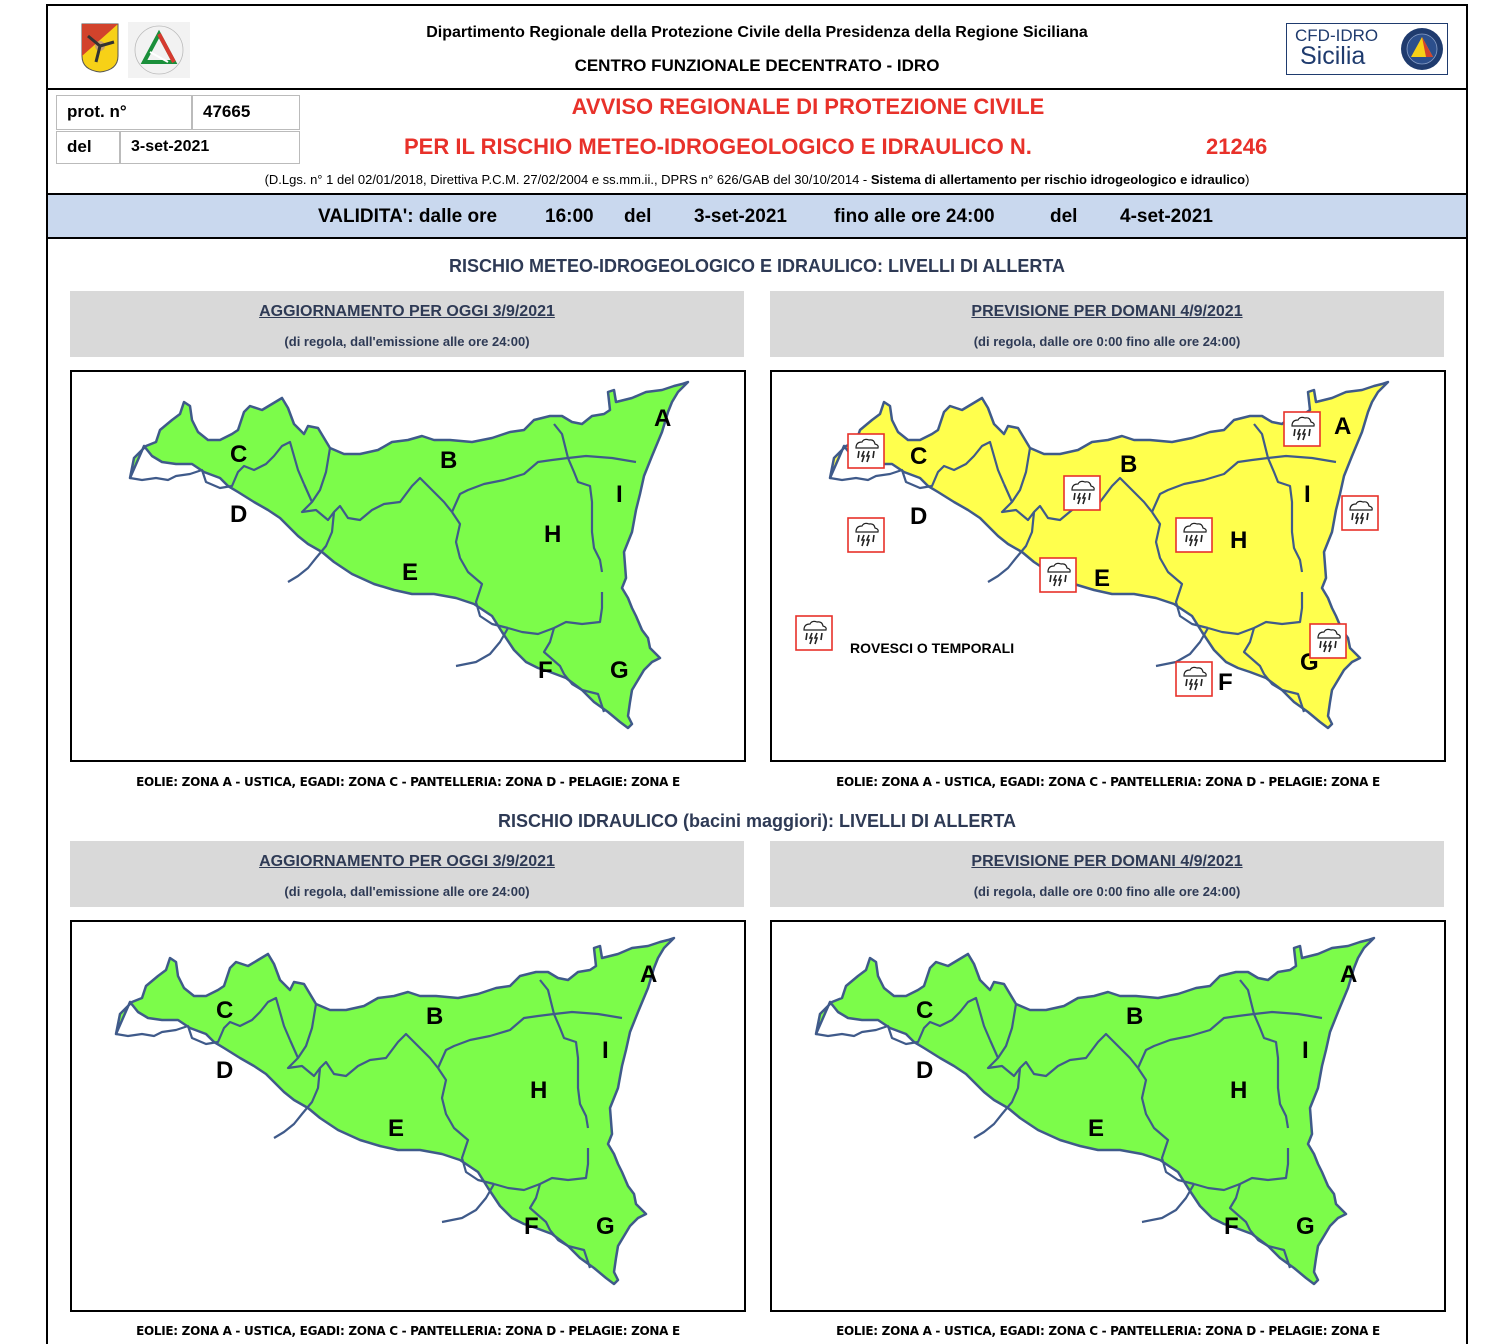  I want to click on cfd-idro-sicilia-logo: CFD-IDRO Sicilia, so click(1367, 49).